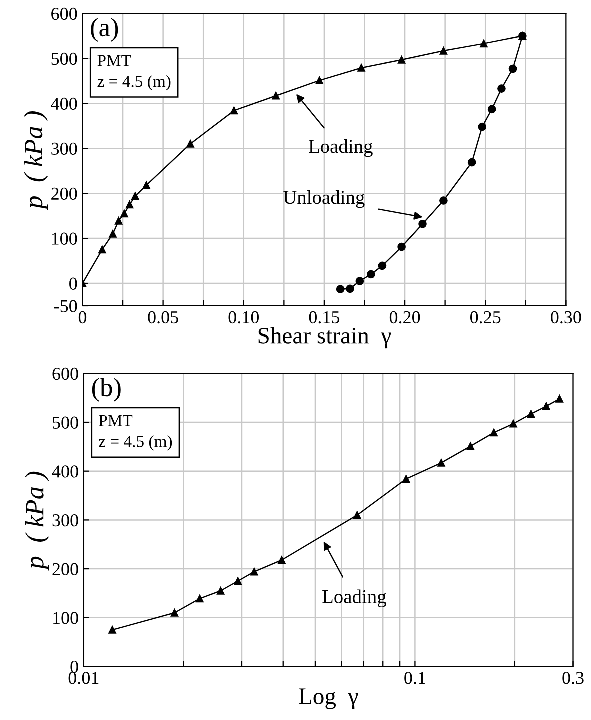 Image resolution: width=591 pixels, height=720 pixels. What do you see at coordinates (566, 317) in the screenshot?
I see `x-tick-label: 0.30` at bounding box center [566, 317].